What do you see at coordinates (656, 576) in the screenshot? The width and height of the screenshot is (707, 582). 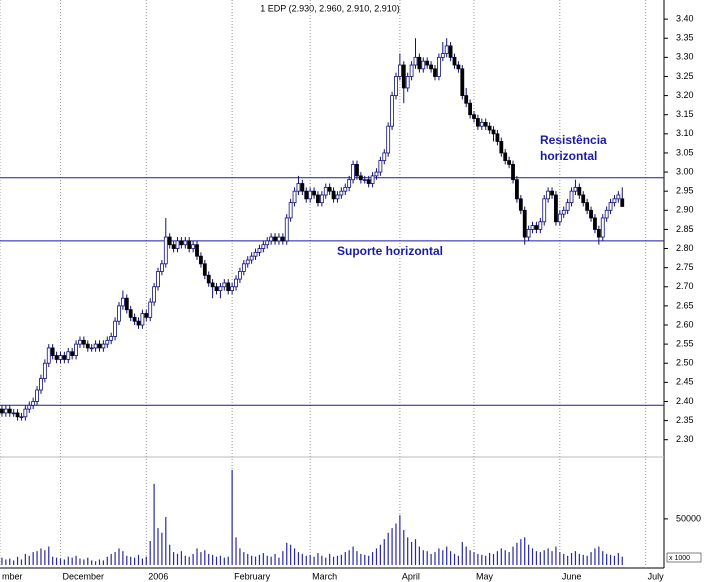 I see `x-tick-label: July` at bounding box center [656, 576].